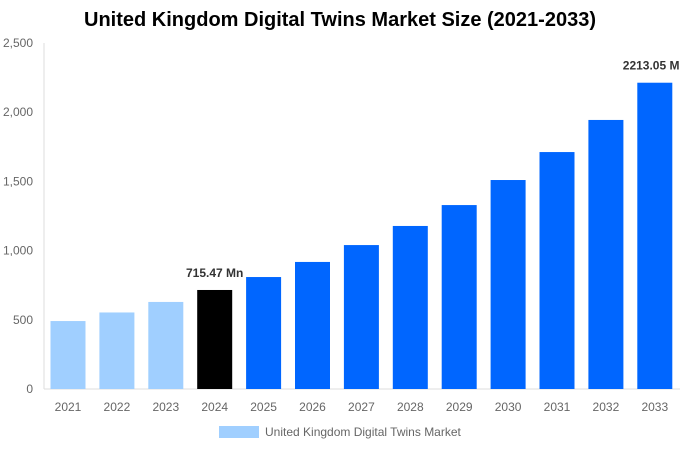  What do you see at coordinates (410, 307) in the screenshot?
I see `bar-2028` at bounding box center [410, 307].